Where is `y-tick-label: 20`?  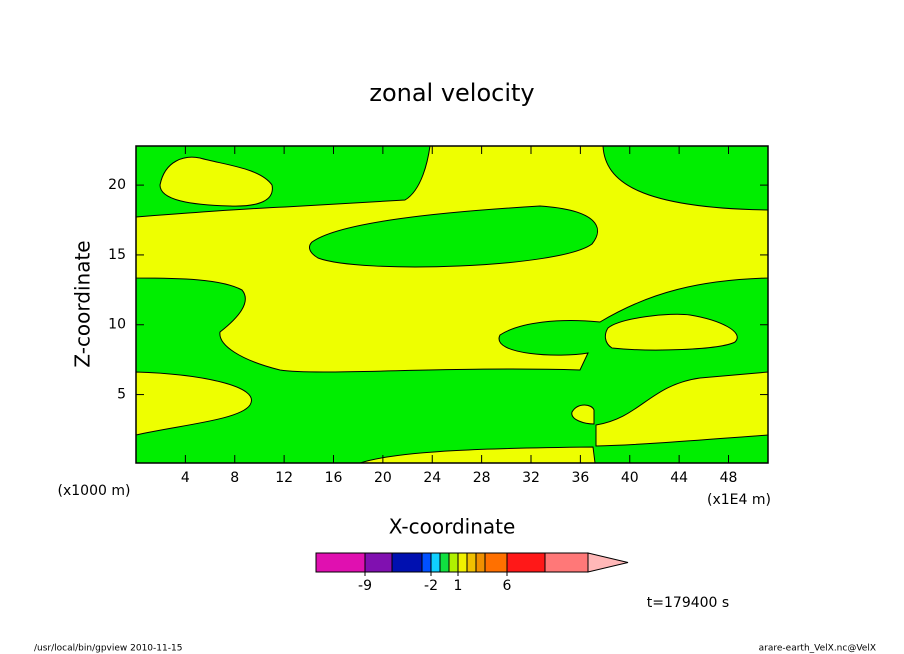
y-tick-label: 20 is located at coordinates (117, 185).